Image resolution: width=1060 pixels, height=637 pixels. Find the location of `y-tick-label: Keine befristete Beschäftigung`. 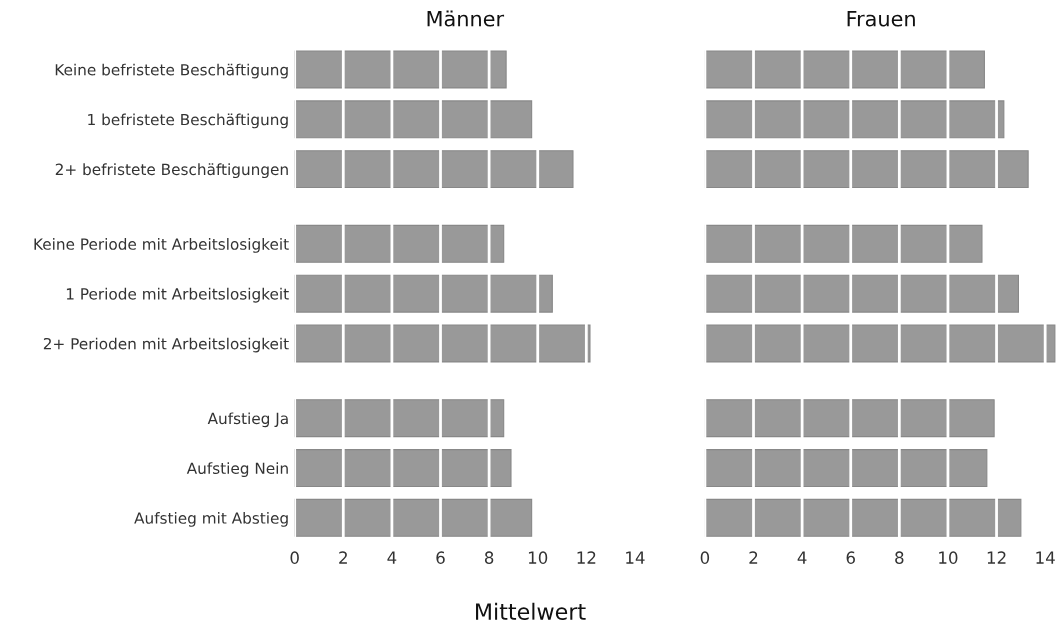

y-tick-label: Keine befristete Beschäftigung is located at coordinates (171, 71).